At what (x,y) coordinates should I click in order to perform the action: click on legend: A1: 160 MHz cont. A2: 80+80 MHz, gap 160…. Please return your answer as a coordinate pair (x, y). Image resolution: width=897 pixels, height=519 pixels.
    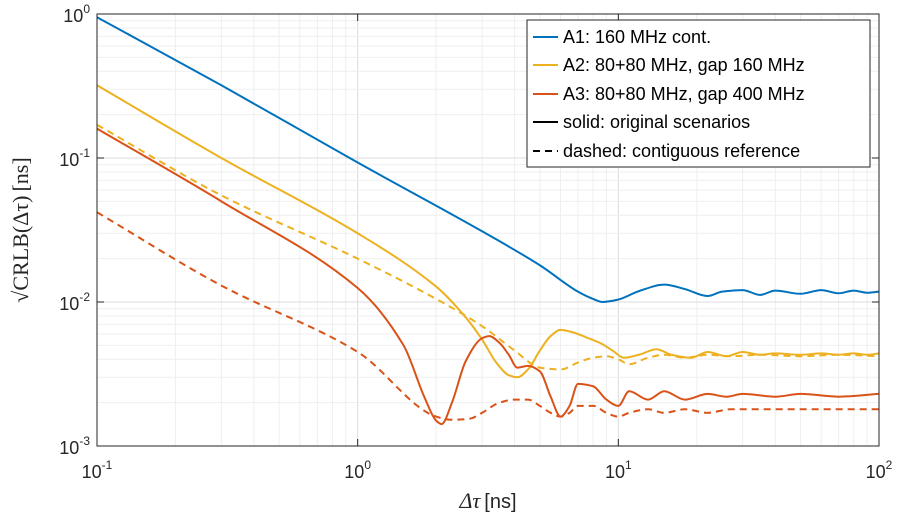
    Looking at the image, I should click on (698, 93).